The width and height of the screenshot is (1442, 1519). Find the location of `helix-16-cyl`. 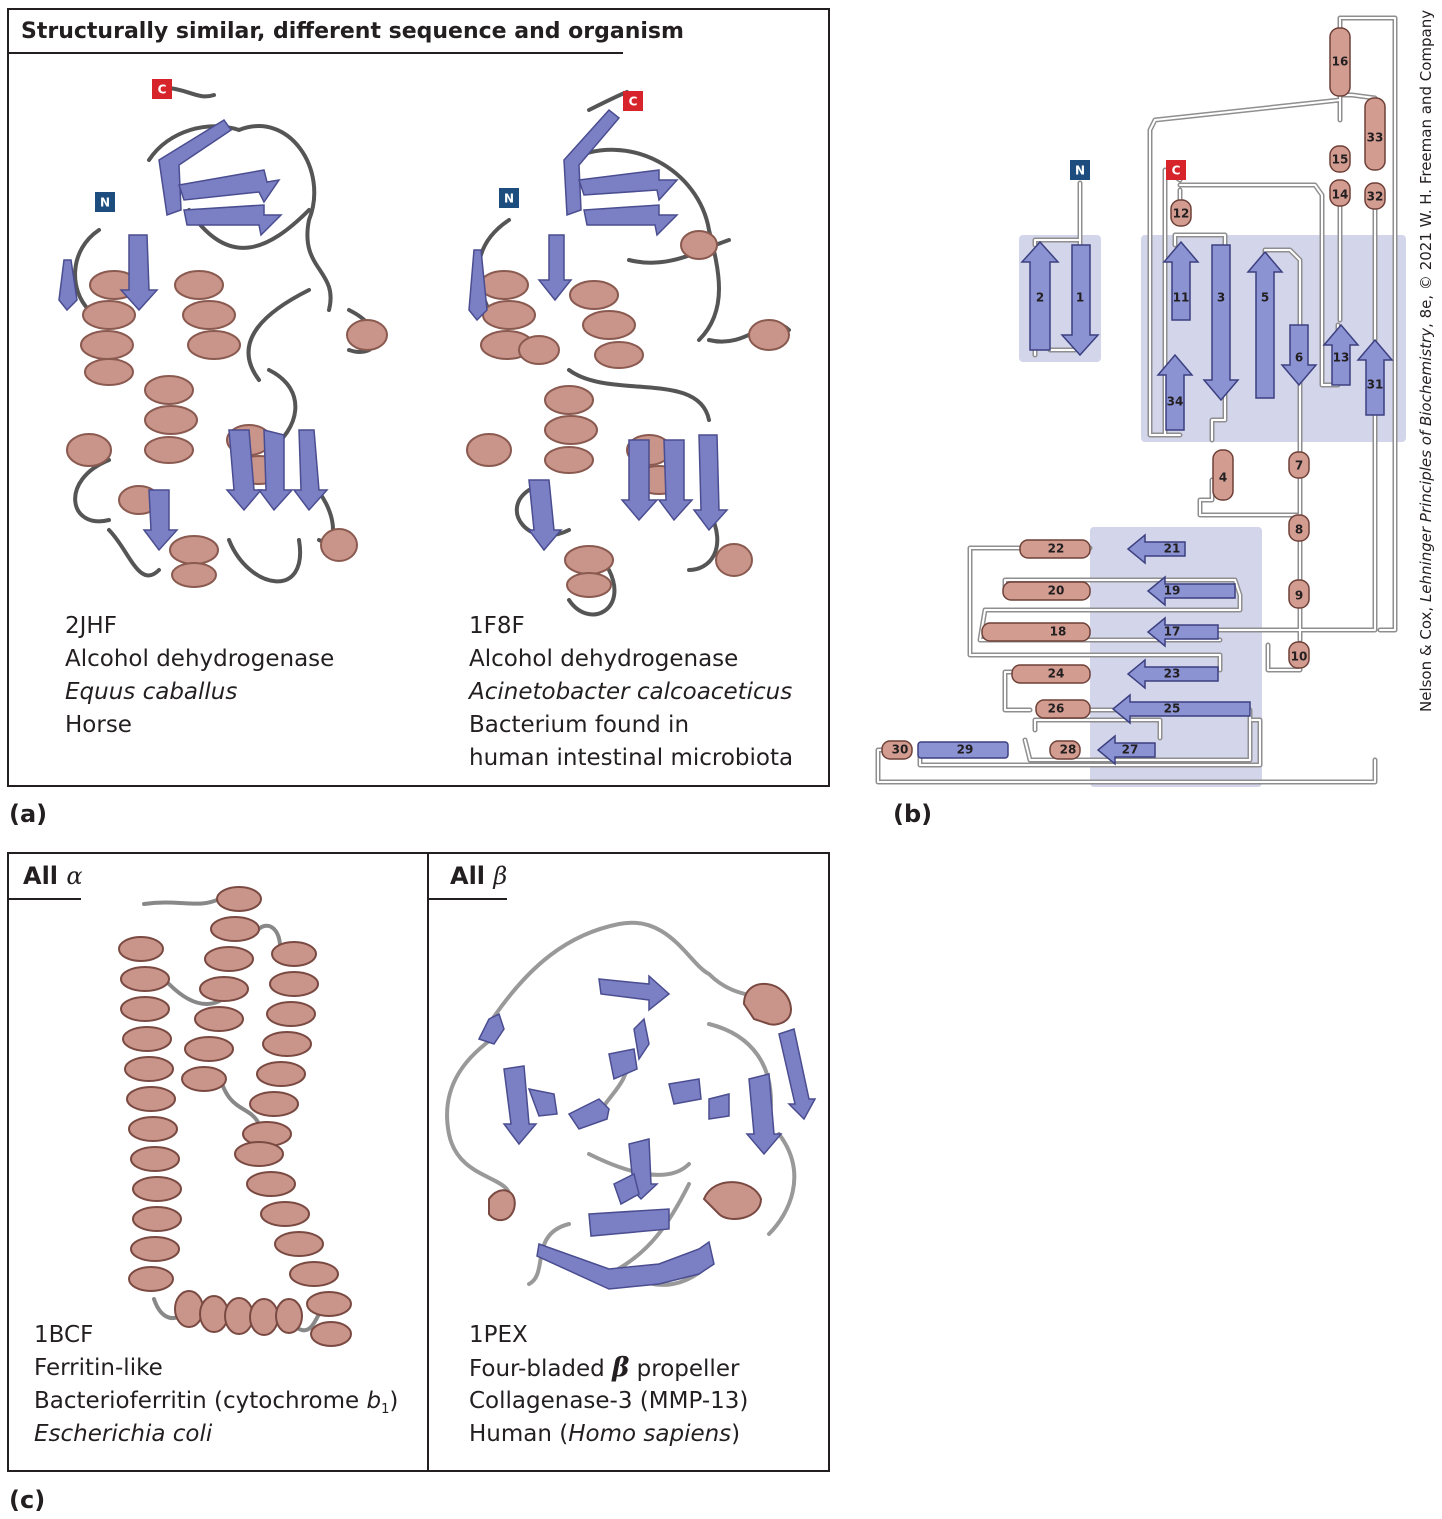

helix-16-cyl is located at coordinates (1340, 62).